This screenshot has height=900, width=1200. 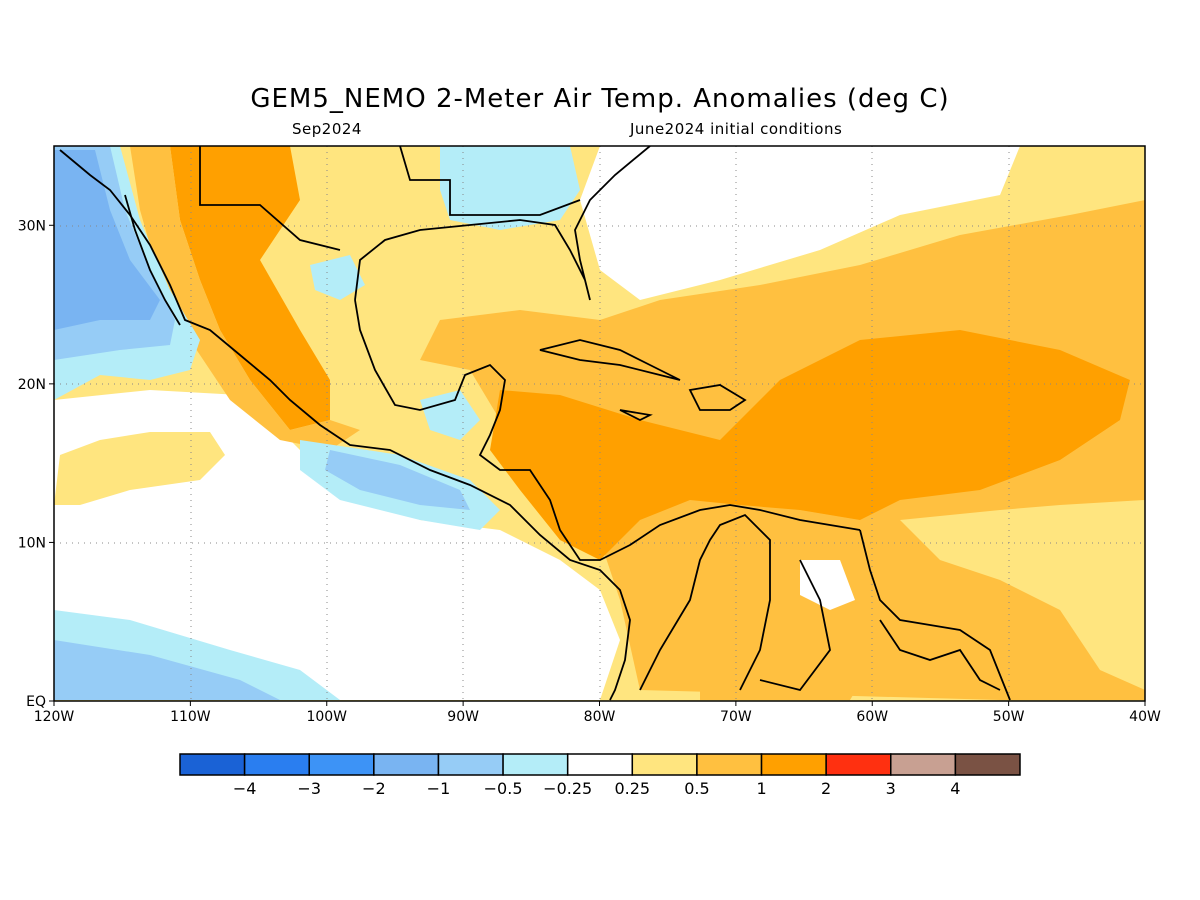 I want to click on colorbar-label: 0.25, so click(x=632, y=788).